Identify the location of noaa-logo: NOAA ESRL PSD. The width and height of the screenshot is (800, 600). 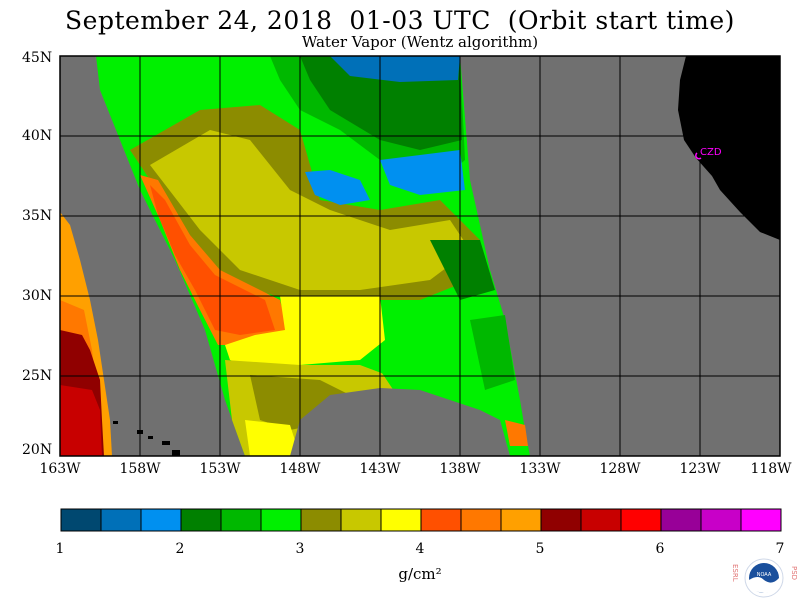
(764, 578).